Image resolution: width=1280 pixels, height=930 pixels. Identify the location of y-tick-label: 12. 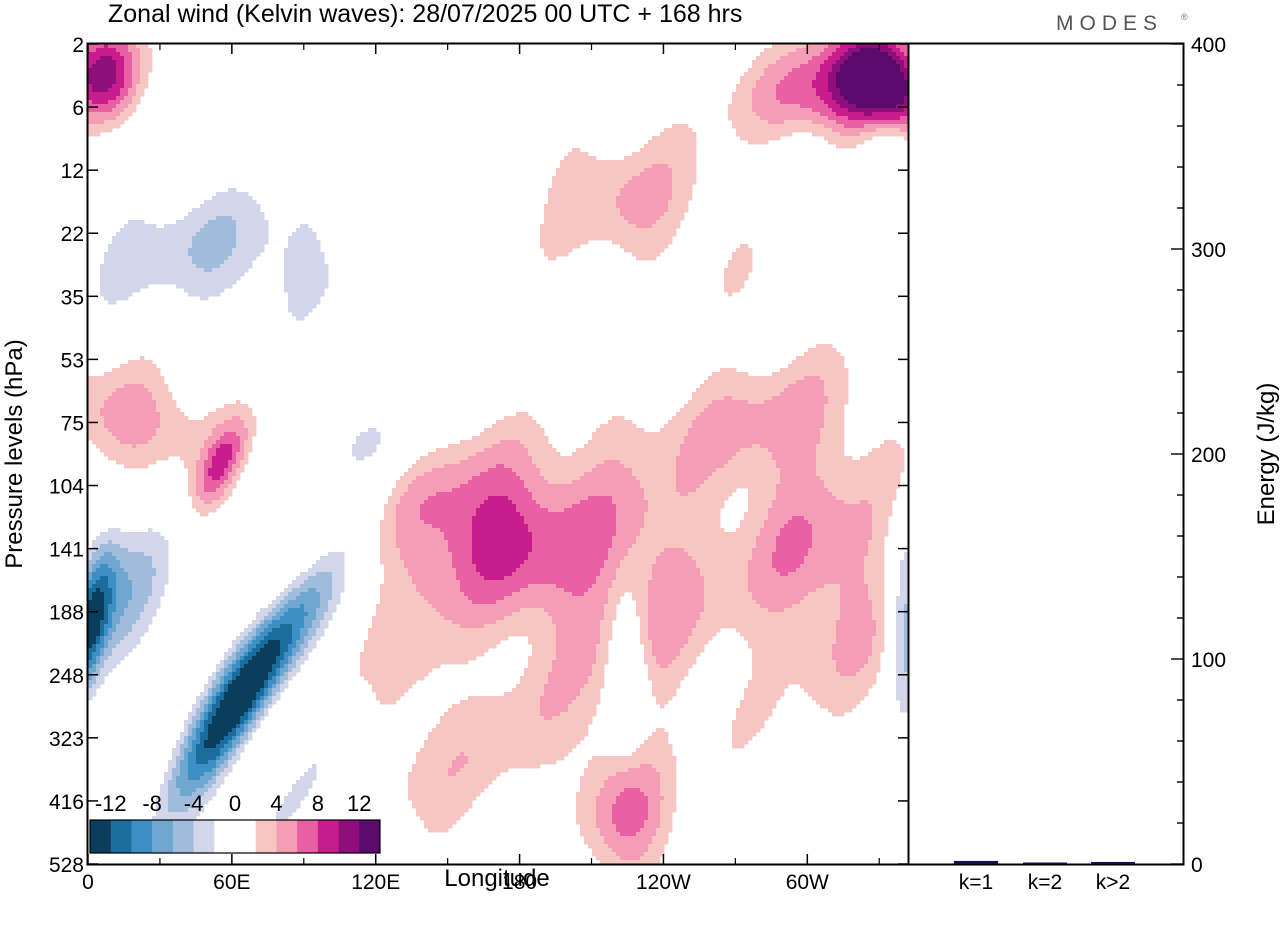
(72, 171).